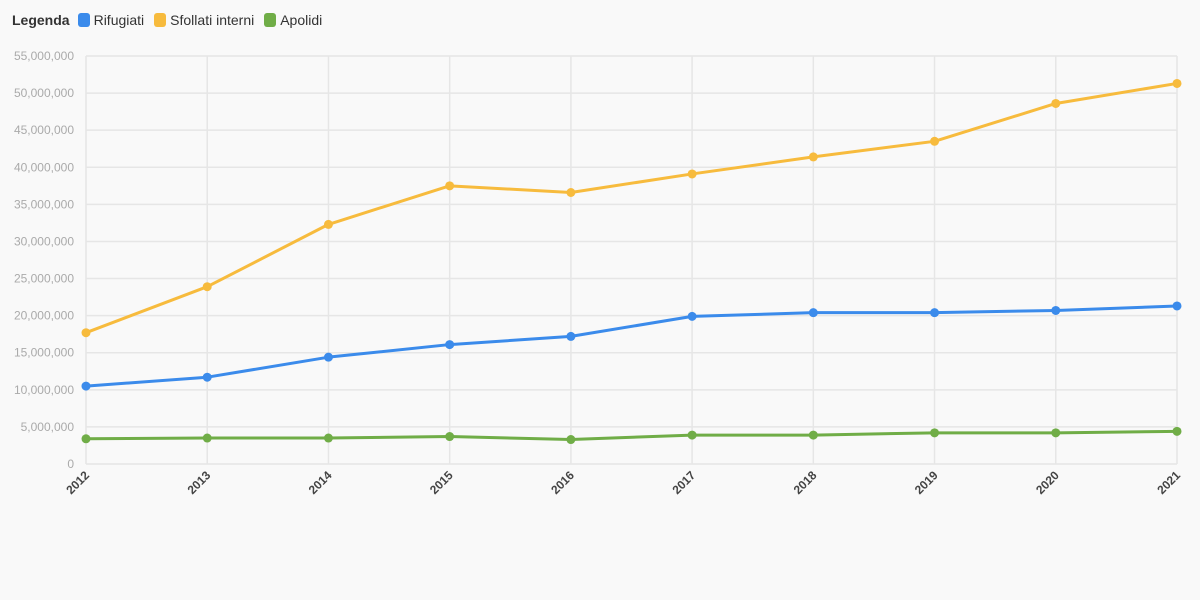 Image resolution: width=1200 pixels, height=600 pixels. Describe the element at coordinates (44, 279) in the screenshot. I see `y-tick-label: 25,000,000` at that location.